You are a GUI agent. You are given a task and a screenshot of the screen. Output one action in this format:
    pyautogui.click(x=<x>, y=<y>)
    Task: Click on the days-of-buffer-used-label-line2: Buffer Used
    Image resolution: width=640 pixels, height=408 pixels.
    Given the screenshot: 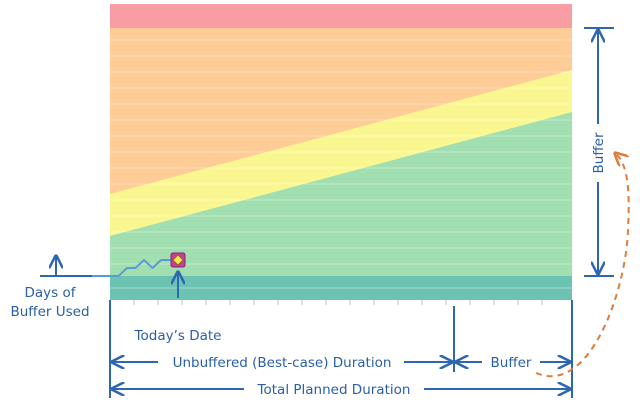 What is the action you would take?
    pyautogui.click(x=49, y=312)
    